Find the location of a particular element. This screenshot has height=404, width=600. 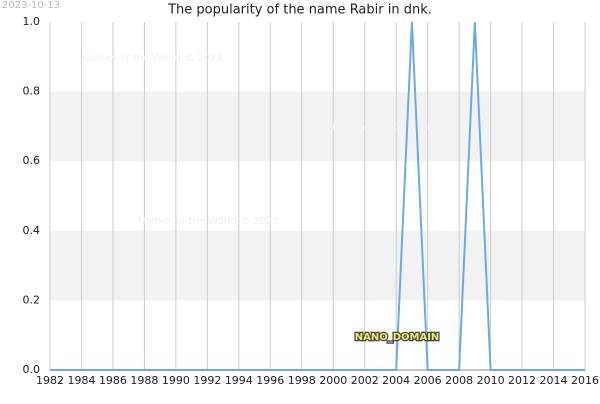

x-tick-label: 1992 is located at coordinates (207, 380).